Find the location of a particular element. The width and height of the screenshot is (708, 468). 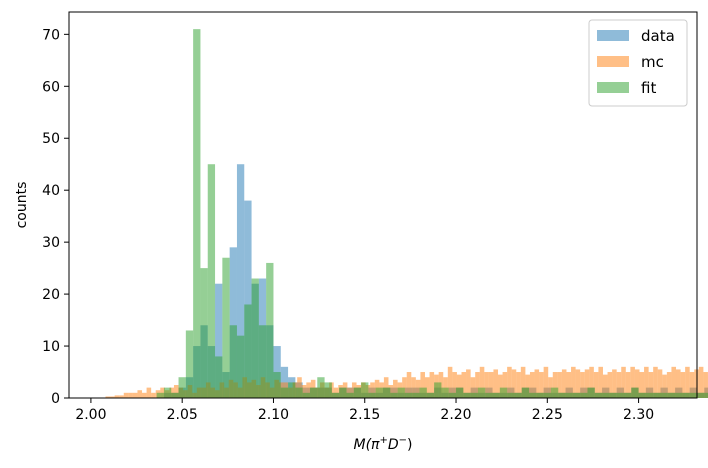

legend-swatch-data is located at coordinates (613, 35).